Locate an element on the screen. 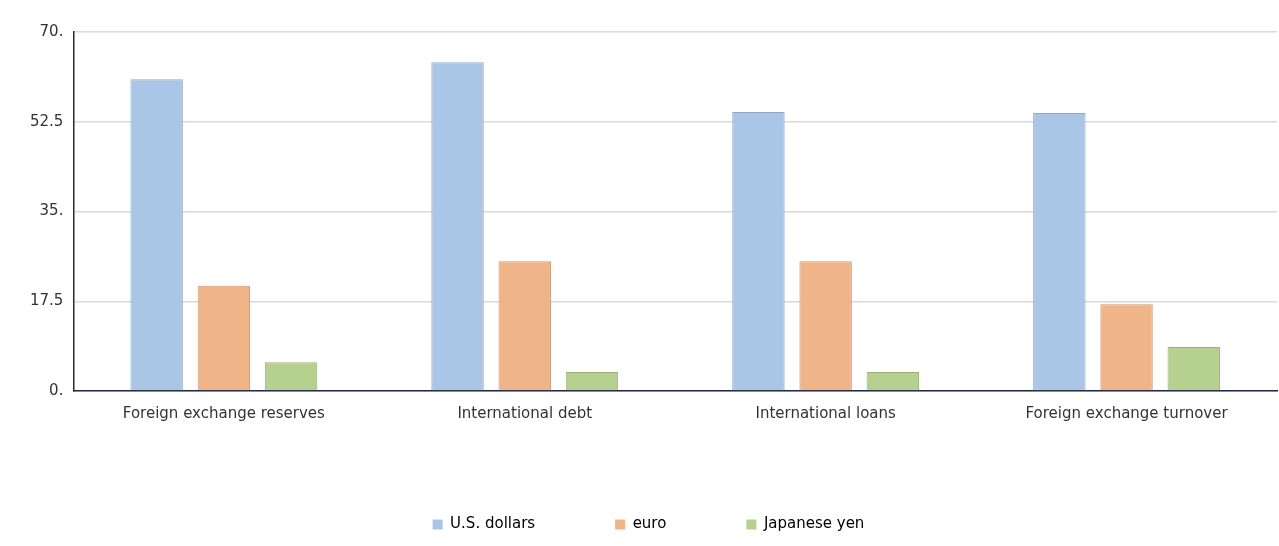 Image resolution: width=1279 pixels, height=546 pixels. x-tick-label: Foreign exchange reserves is located at coordinates (224, 412).